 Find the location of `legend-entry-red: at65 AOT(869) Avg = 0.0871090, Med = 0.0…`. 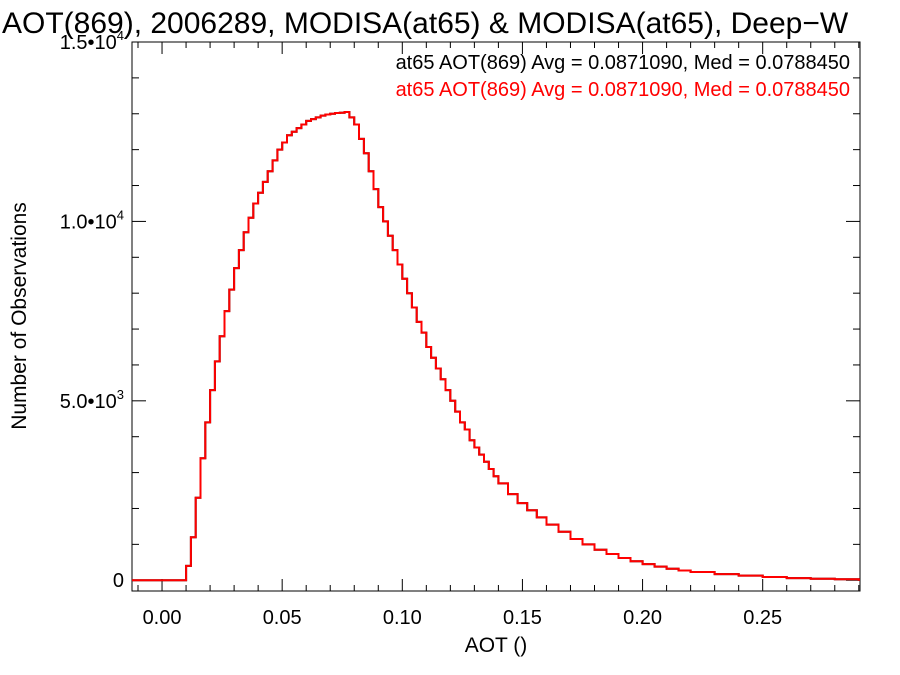

legend-entry-red: at65 AOT(869) Avg = 0.0871090, Med = 0.0… is located at coordinates (623, 90).